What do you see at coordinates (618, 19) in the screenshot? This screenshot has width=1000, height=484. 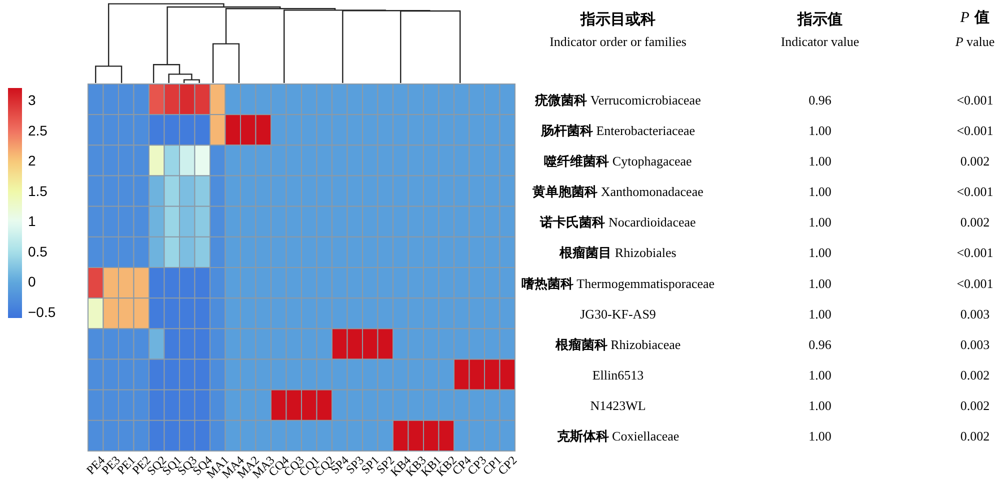 I see `text: 指示目或科` at bounding box center [618, 19].